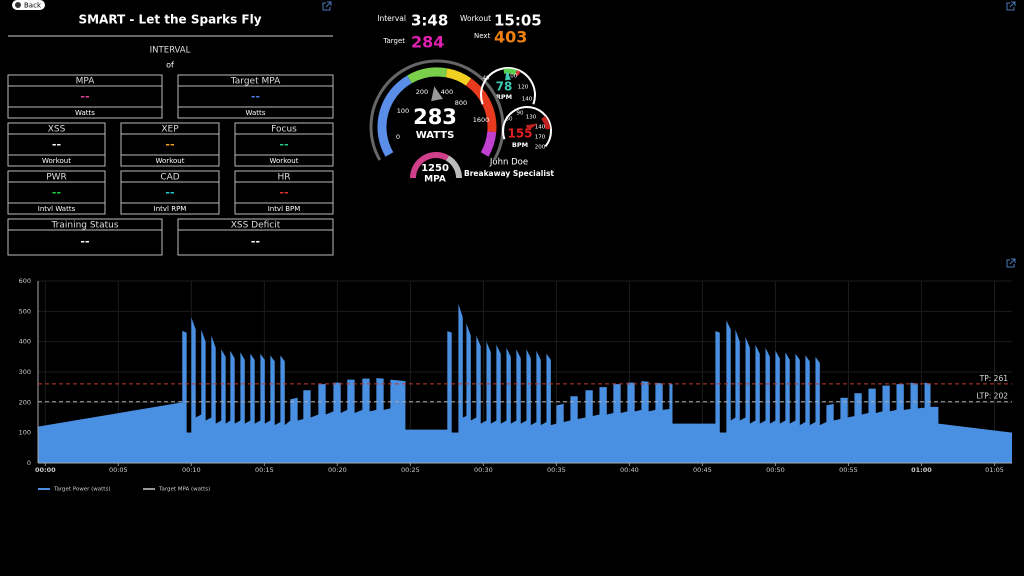 The height and width of the screenshot is (576, 1024). What do you see at coordinates (410, 470) in the screenshot?
I see `x-tick-label: 00:25` at bounding box center [410, 470].